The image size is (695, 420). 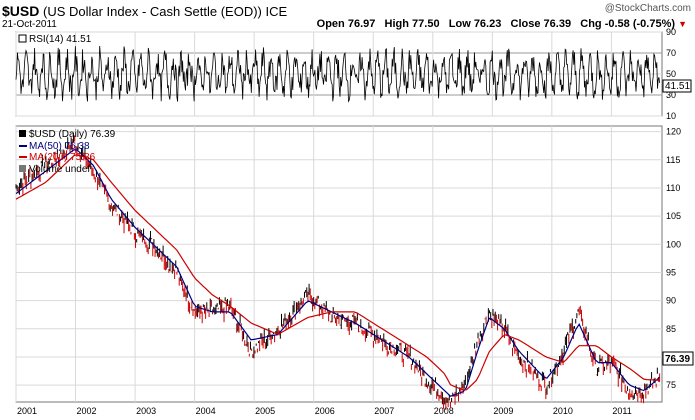 I want to click on price-tick-label: 100, so click(x=673, y=244).